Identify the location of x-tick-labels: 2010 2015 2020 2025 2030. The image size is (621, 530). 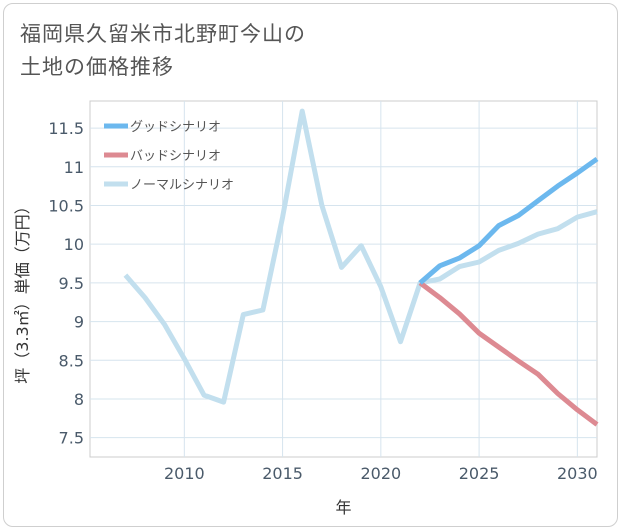
(381, 473).